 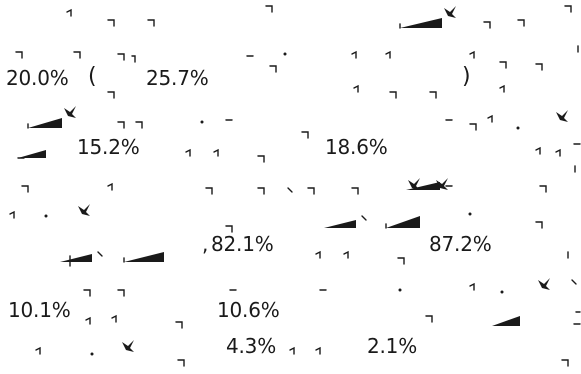 What do you see at coordinates (177, 78) in the screenshot?
I see `percent-value-2: 25.7%` at bounding box center [177, 78].